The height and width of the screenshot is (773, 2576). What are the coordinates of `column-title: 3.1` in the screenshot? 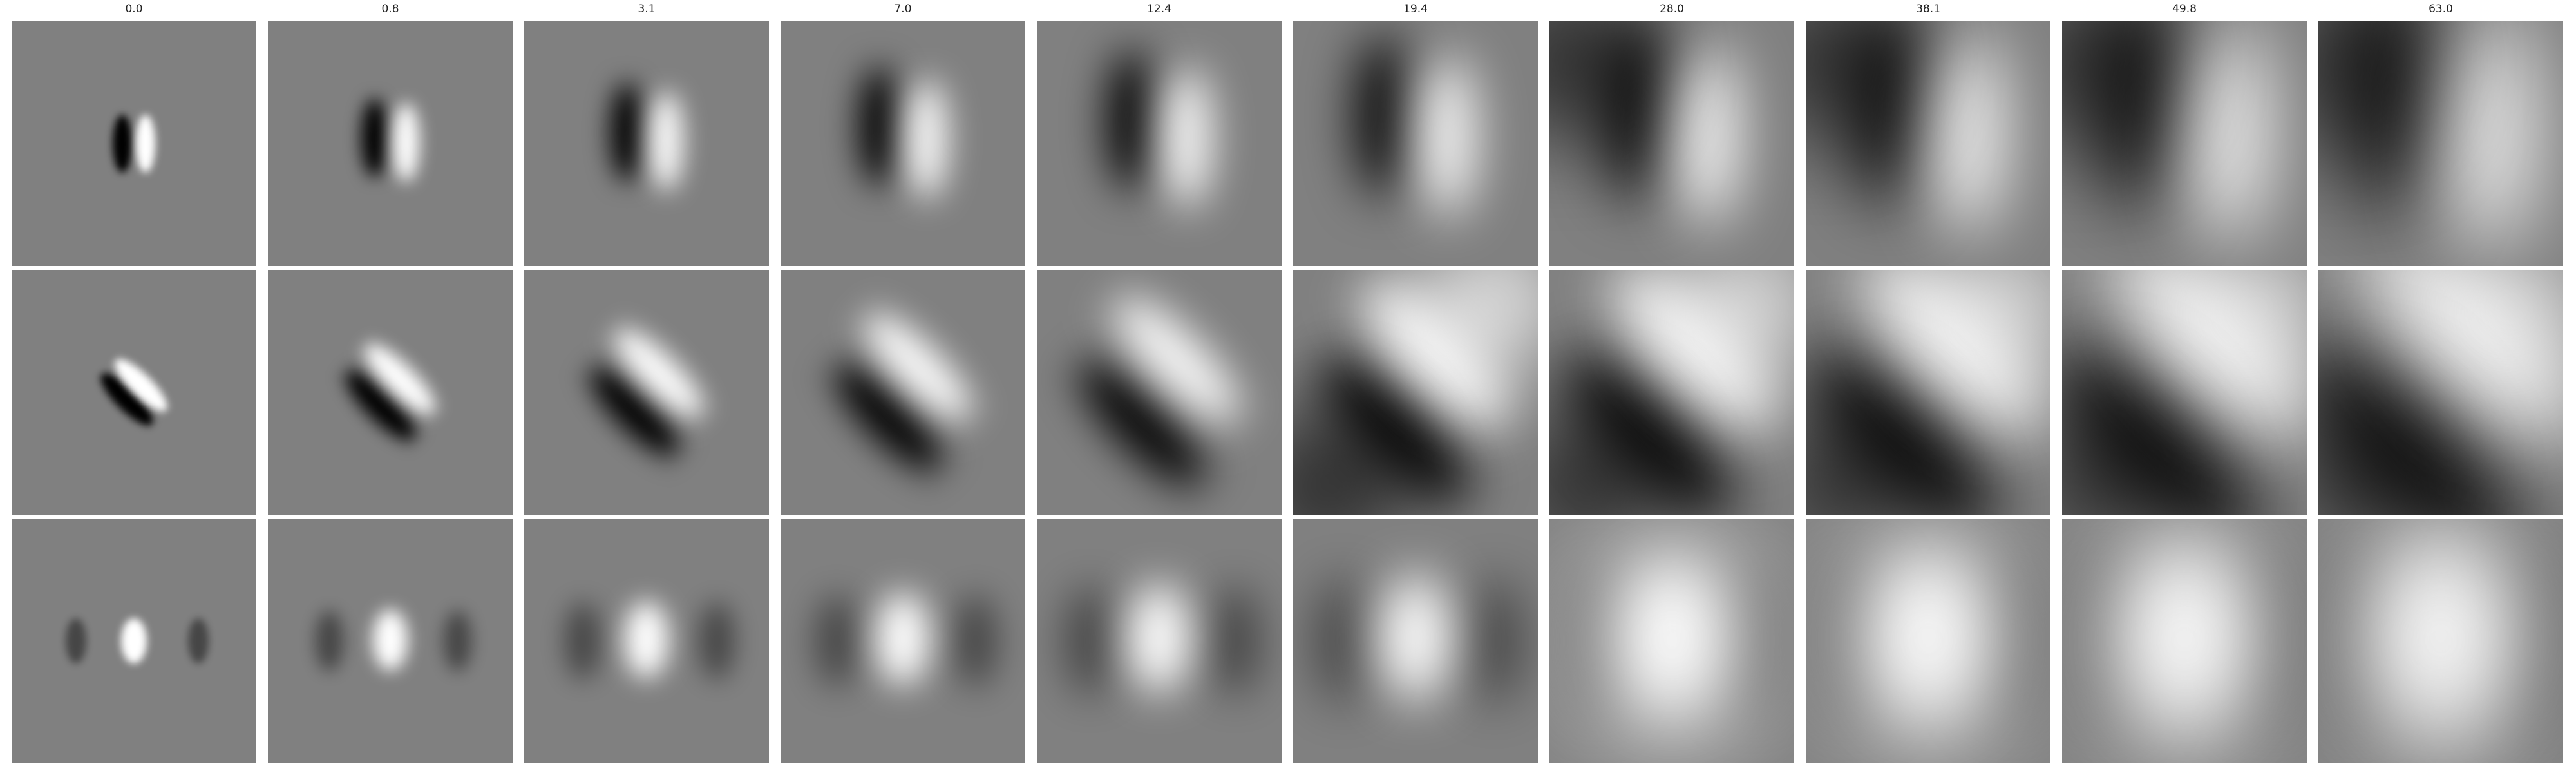 It's located at (647, 9).